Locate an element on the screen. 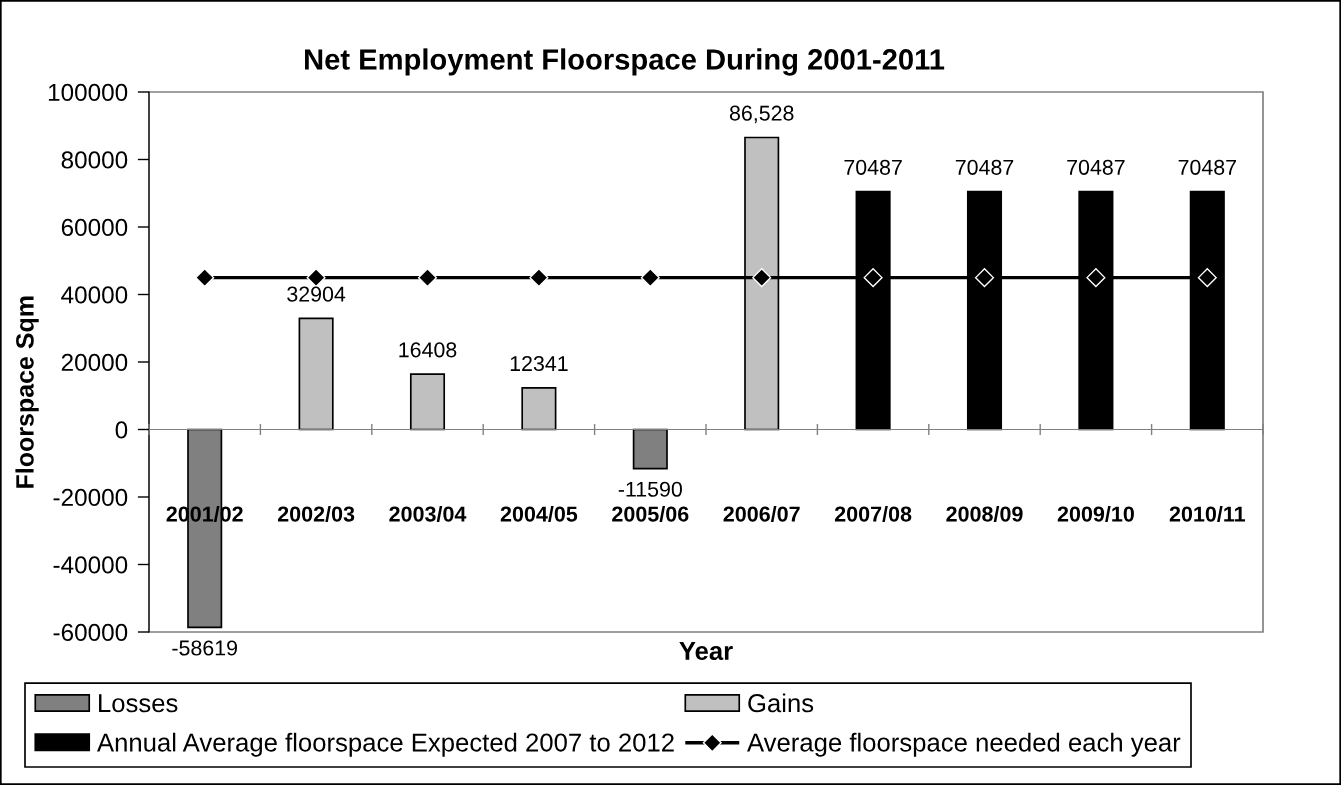  y-tick-label: 20000 is located at coordinates (94, 362).